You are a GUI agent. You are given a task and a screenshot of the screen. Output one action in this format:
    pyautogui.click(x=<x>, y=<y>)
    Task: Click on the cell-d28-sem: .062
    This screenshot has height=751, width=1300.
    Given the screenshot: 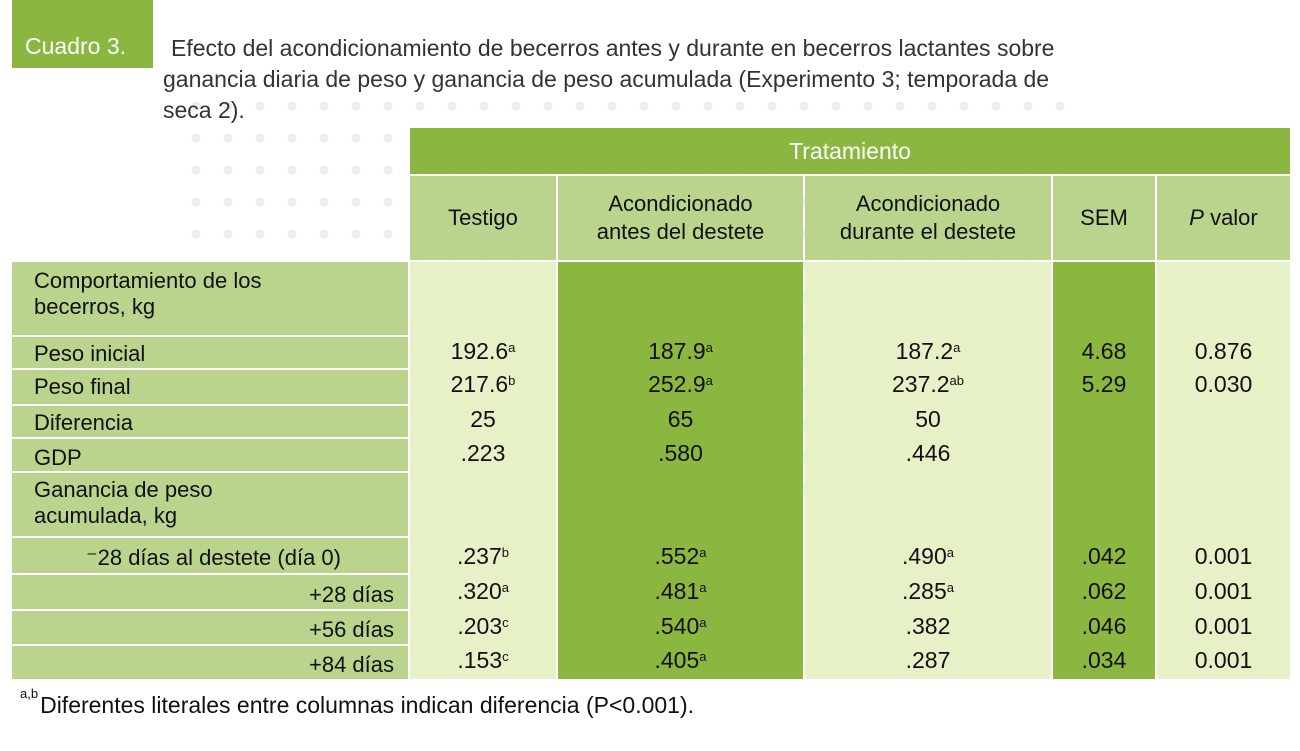 What is the action you would take?
    pyautogui.click(x=1104, y=591)
    